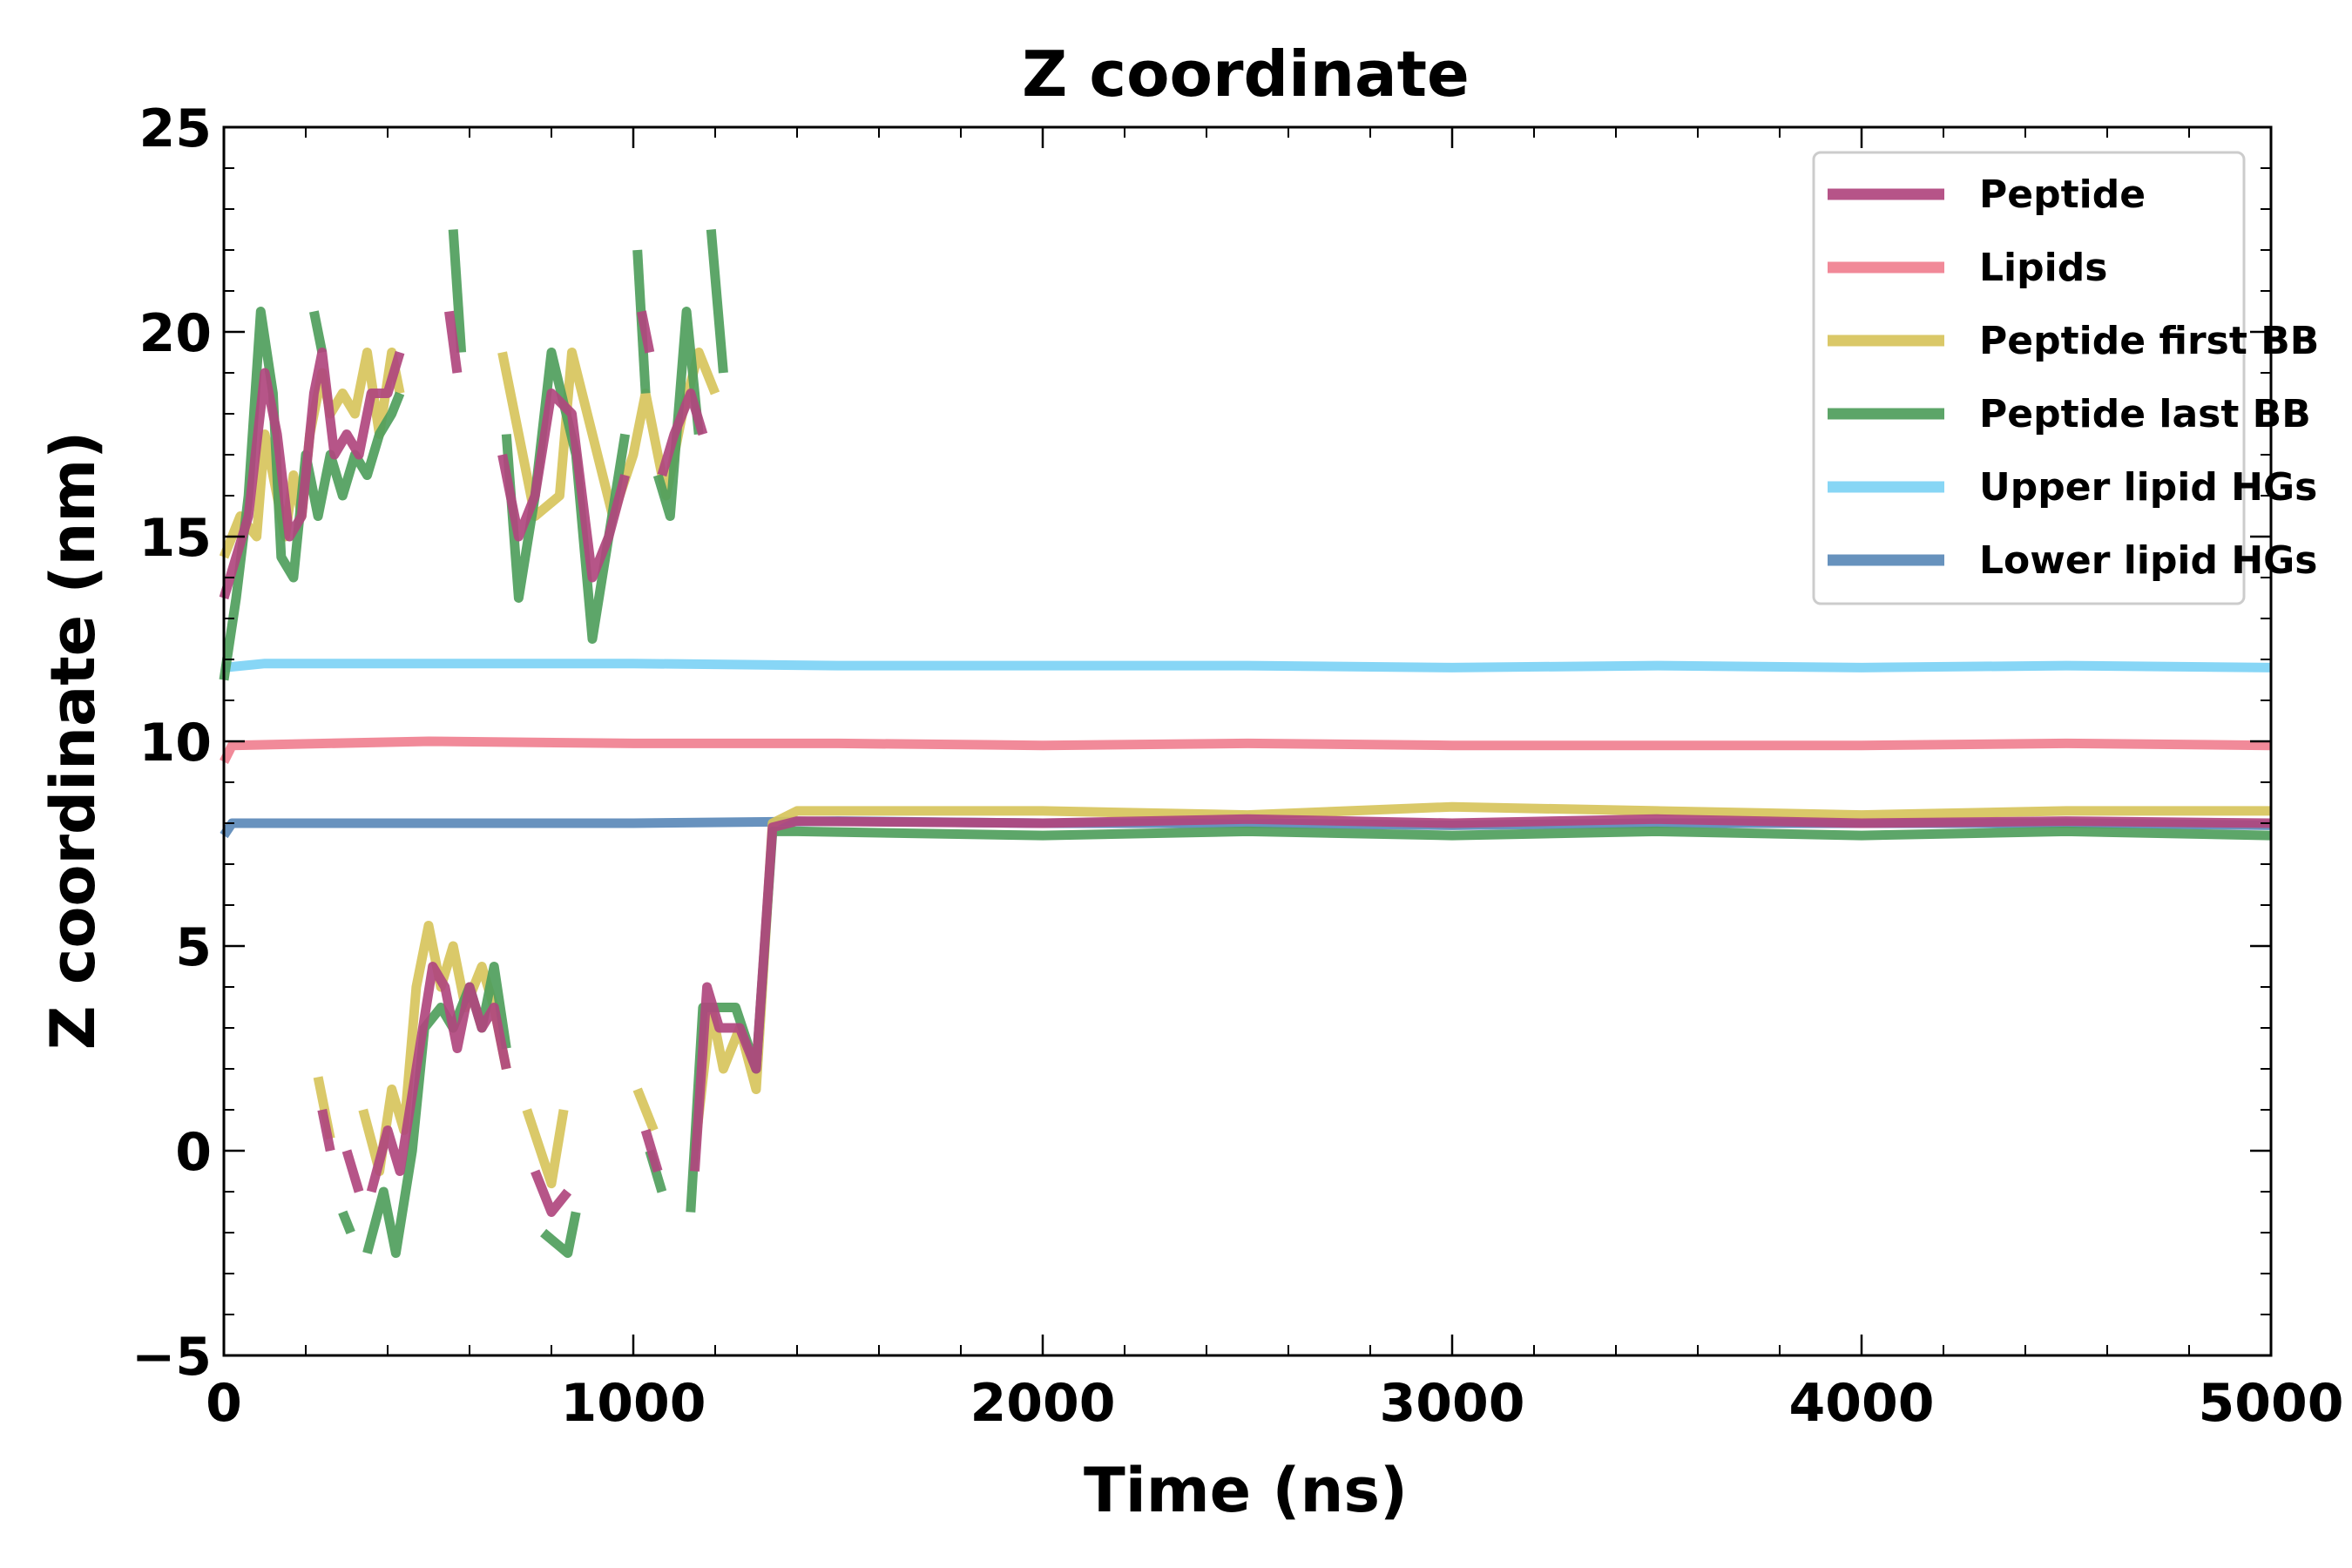 The height and width of the screenshot is (1568, 2352). I want to click on legend-label: Peptide, so click(2063, 194).